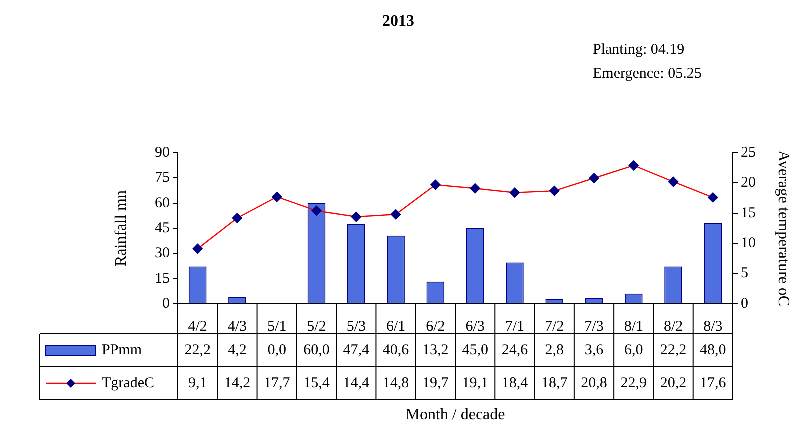 This screenshot has height=447, width=797. Describe the element at coordinates (744, 274) in the screenshot. I see `y2-tick-label: 5` at that location.